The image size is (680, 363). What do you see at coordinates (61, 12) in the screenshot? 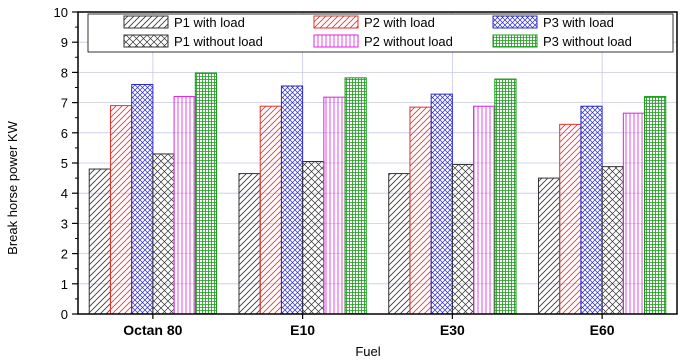
I see `y-tick-label: 10` at bounding box center [61, 12].